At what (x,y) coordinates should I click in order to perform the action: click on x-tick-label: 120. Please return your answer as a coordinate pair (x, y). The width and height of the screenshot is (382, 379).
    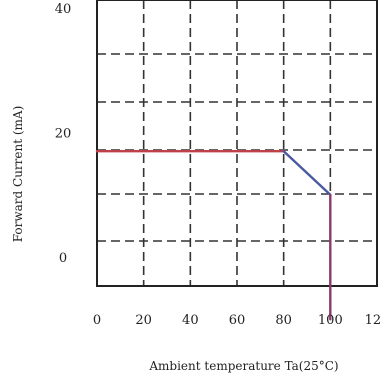
    Looking at the image, I should click on (373, 320).